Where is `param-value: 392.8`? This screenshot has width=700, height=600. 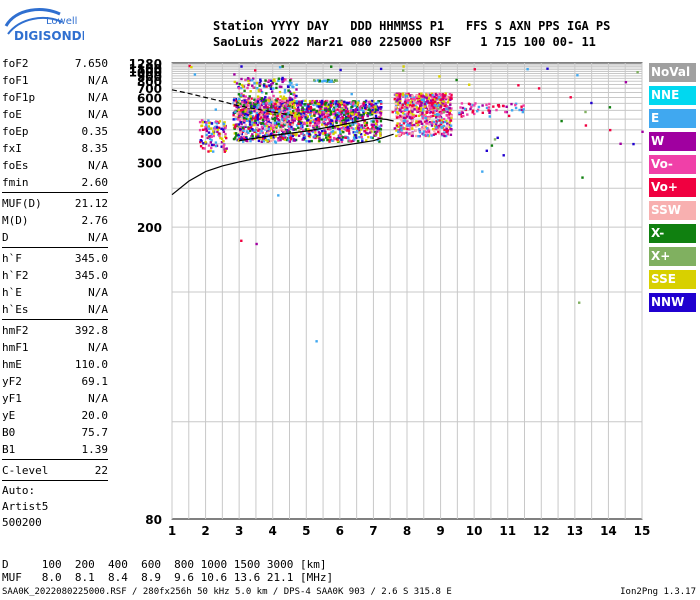 param-value: 392.8 is located at coordinates (91, 330).